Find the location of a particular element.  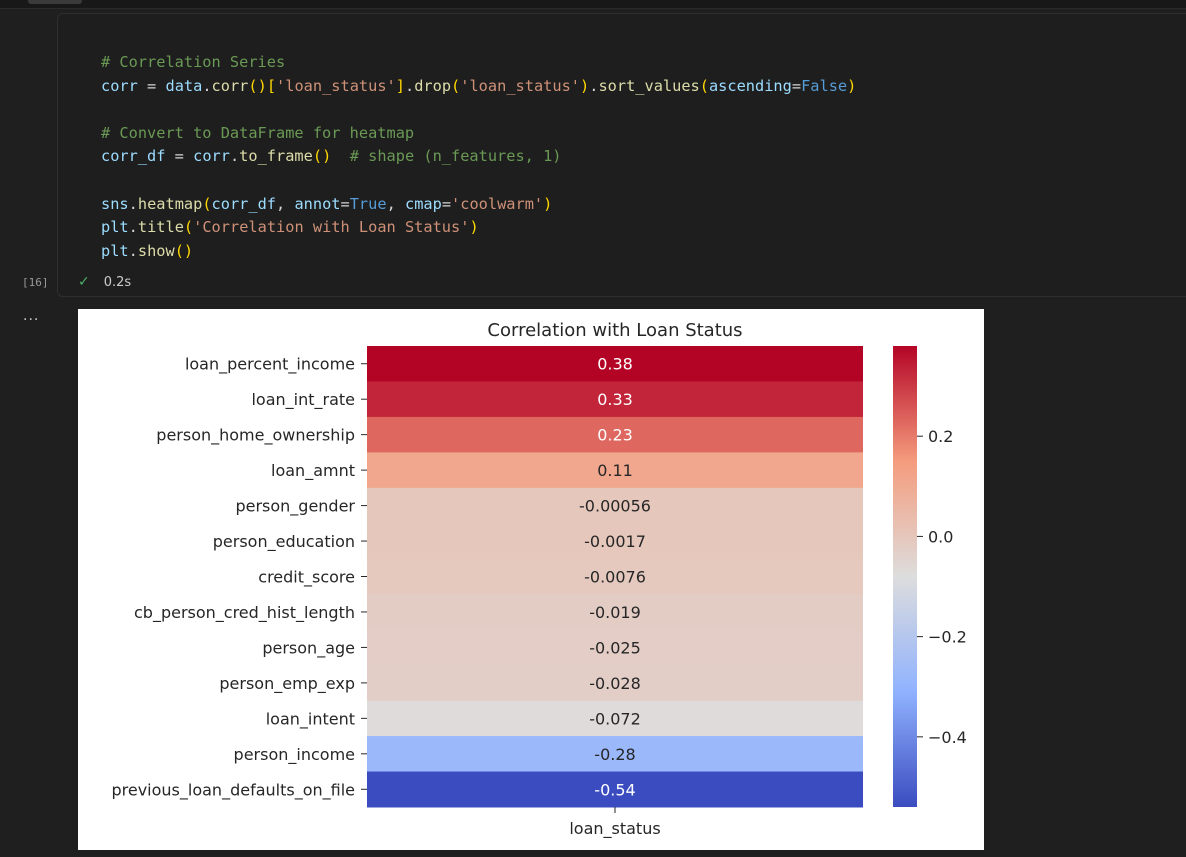

x-tick-label: loan_status is located at coordinates (614, 829).